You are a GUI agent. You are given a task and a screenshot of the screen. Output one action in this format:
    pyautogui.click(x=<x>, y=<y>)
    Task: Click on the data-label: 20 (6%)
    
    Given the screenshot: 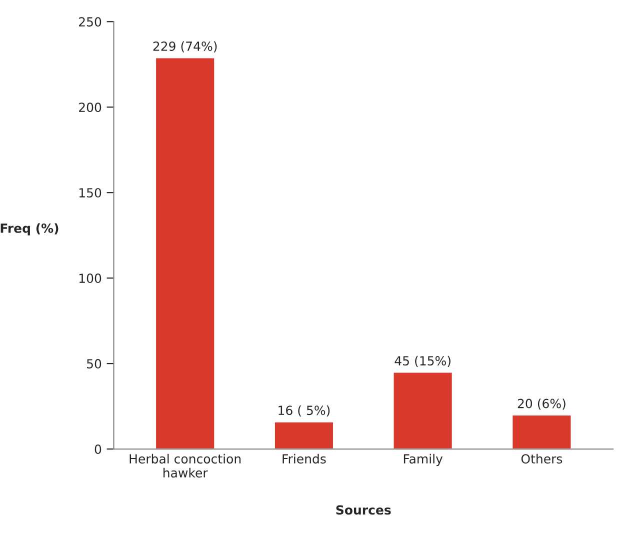 What is the action you would take?
    pyautogui.click(x=542, y=404)
    